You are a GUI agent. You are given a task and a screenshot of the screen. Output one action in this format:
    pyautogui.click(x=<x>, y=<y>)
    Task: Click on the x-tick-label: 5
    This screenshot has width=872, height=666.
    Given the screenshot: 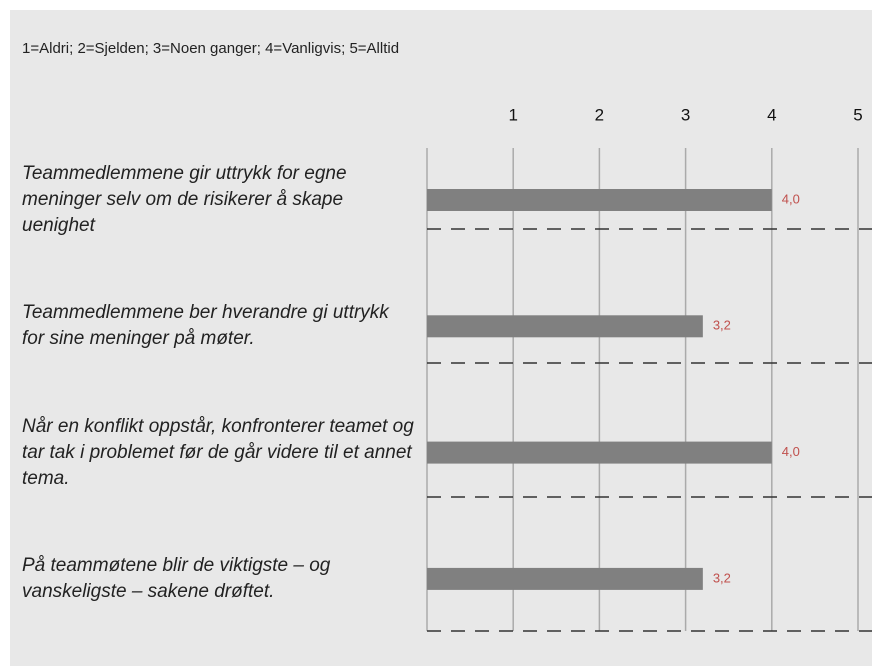 What is the action you would take?
    pyautogui.click(x=857, y=114)
    